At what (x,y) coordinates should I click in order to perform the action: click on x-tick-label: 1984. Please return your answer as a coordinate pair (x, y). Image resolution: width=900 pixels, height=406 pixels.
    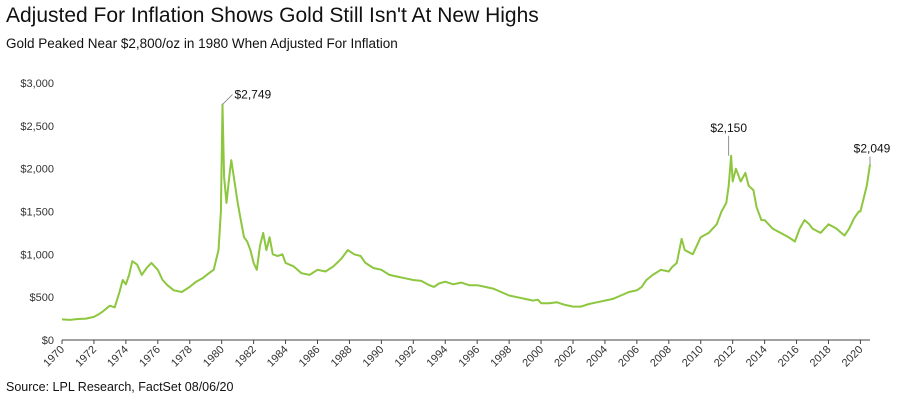
    Looking at the image, I should click on (278, 357).